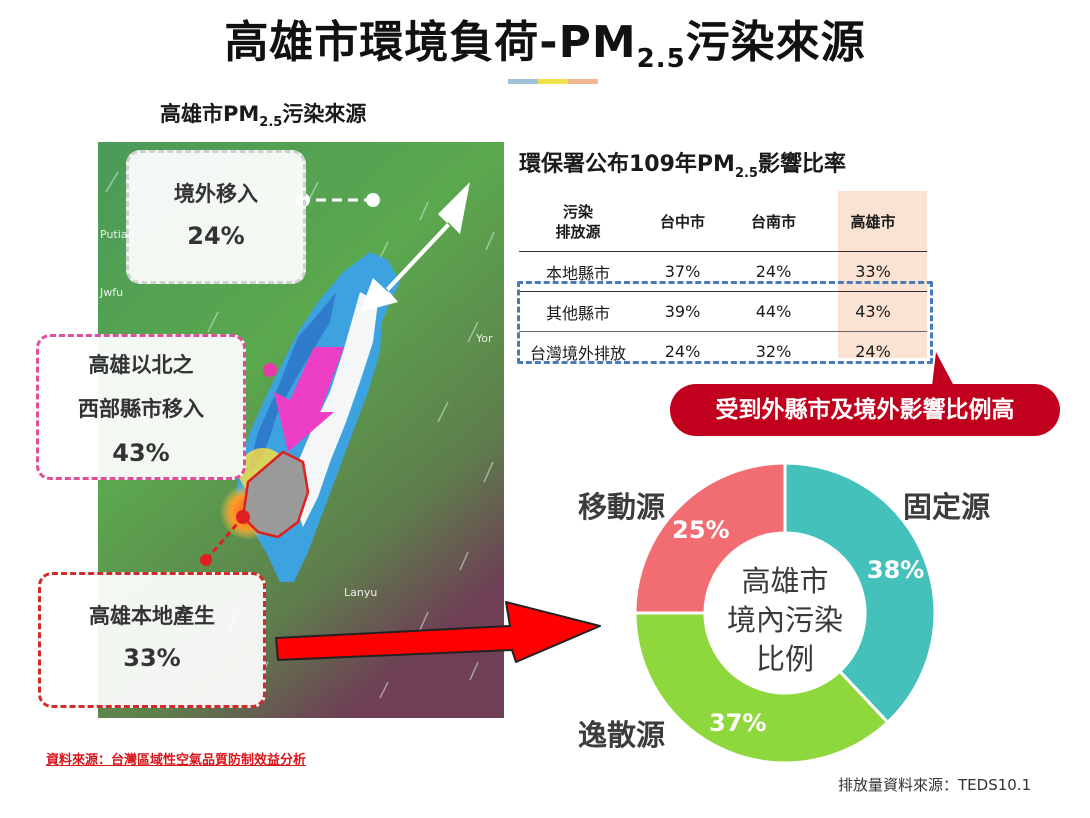 The height and width of the screenshot is (818, 1090). I want to click on donut-center-text: 高雄市 境內污染 比例, so click(785, 620).